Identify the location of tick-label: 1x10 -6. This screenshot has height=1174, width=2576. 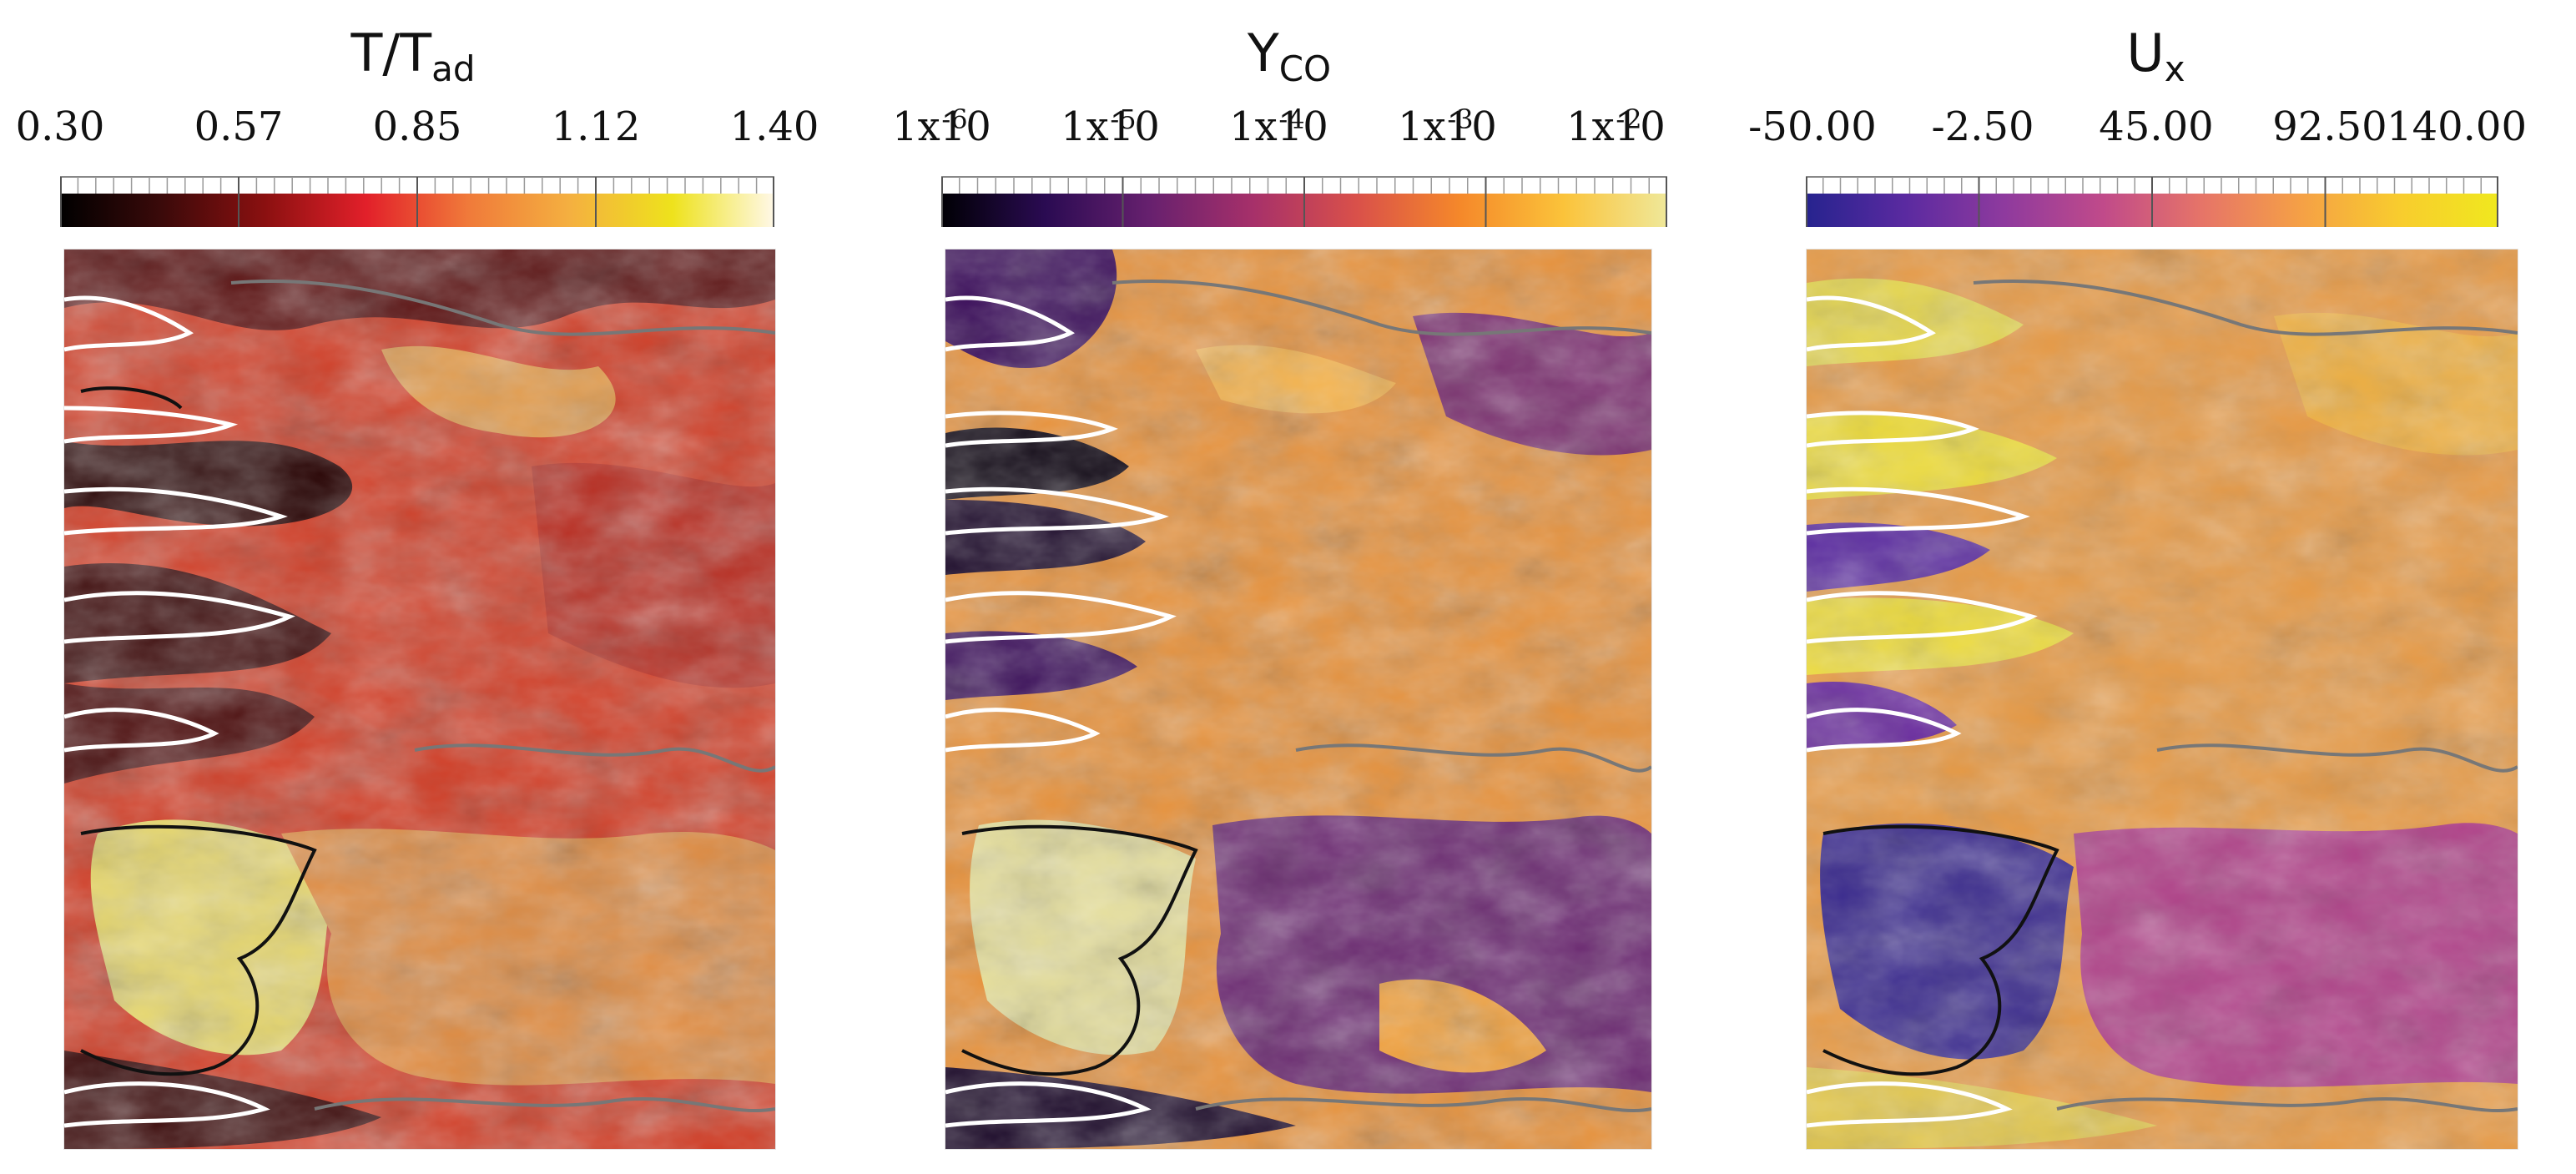
(942, 126).